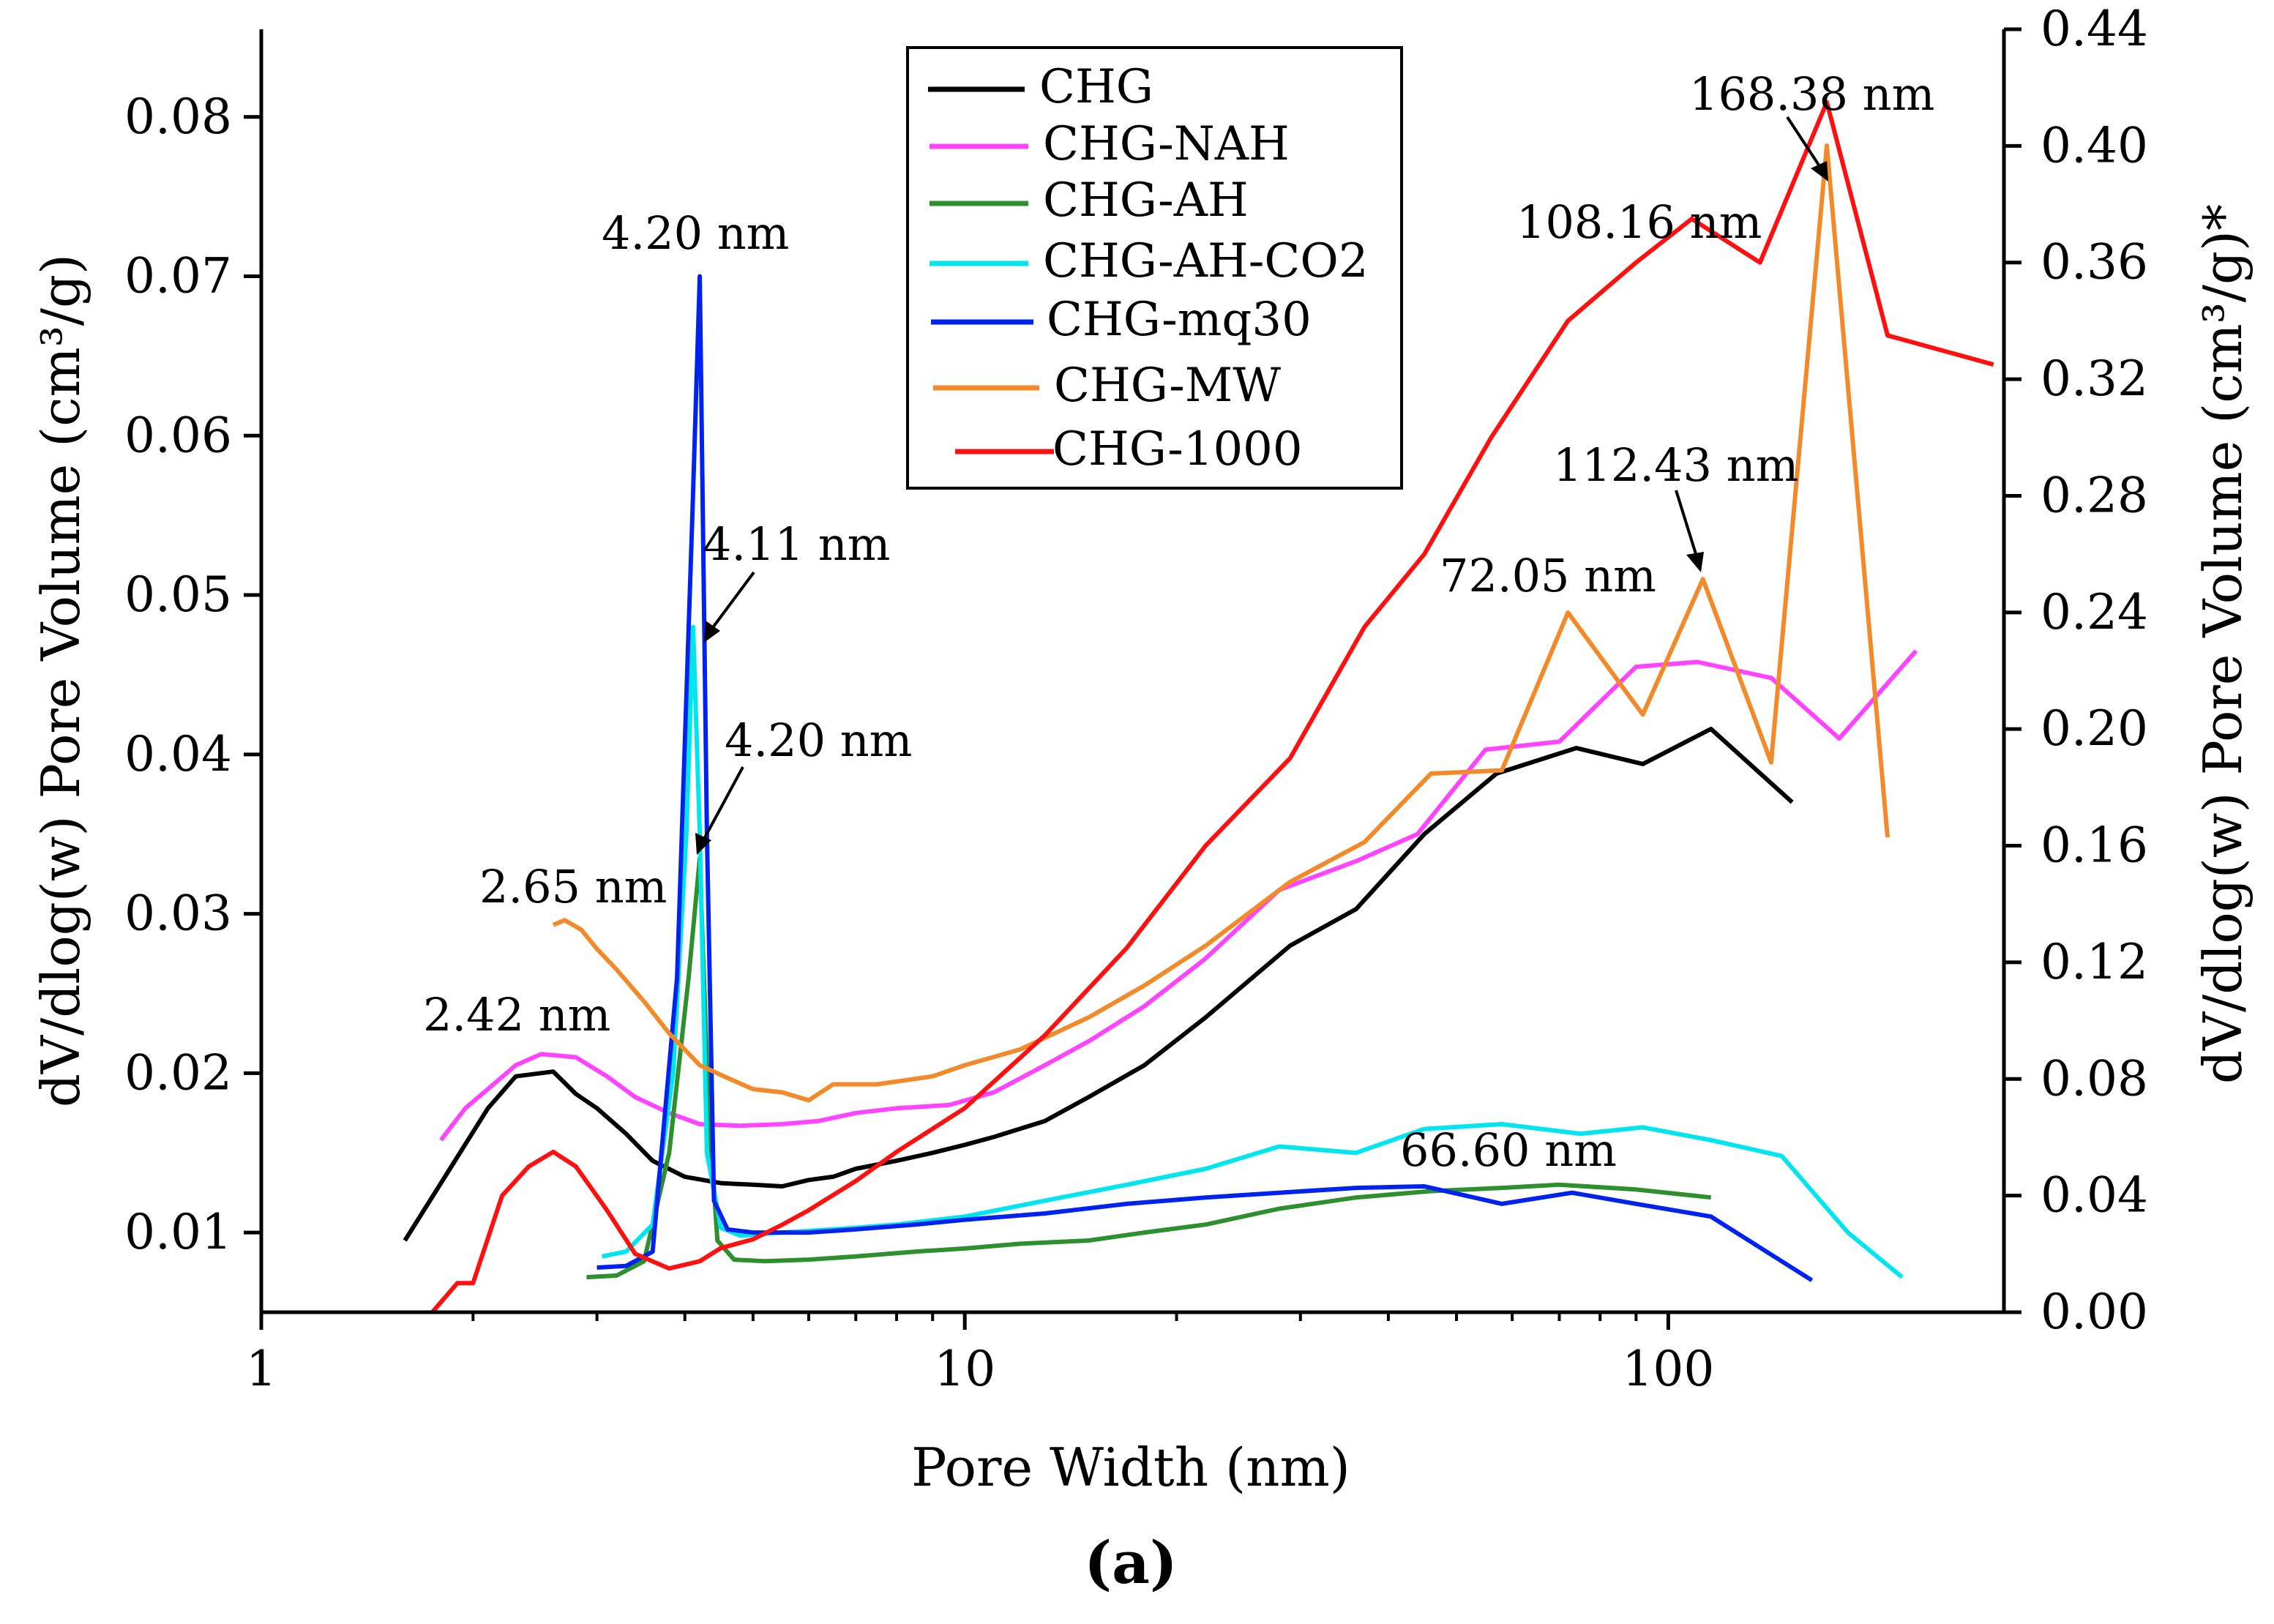 This screenshot has width=2274, height=1624. I want to click on legend-label-chg-1000: CHG-1000, so click(1177, 449).